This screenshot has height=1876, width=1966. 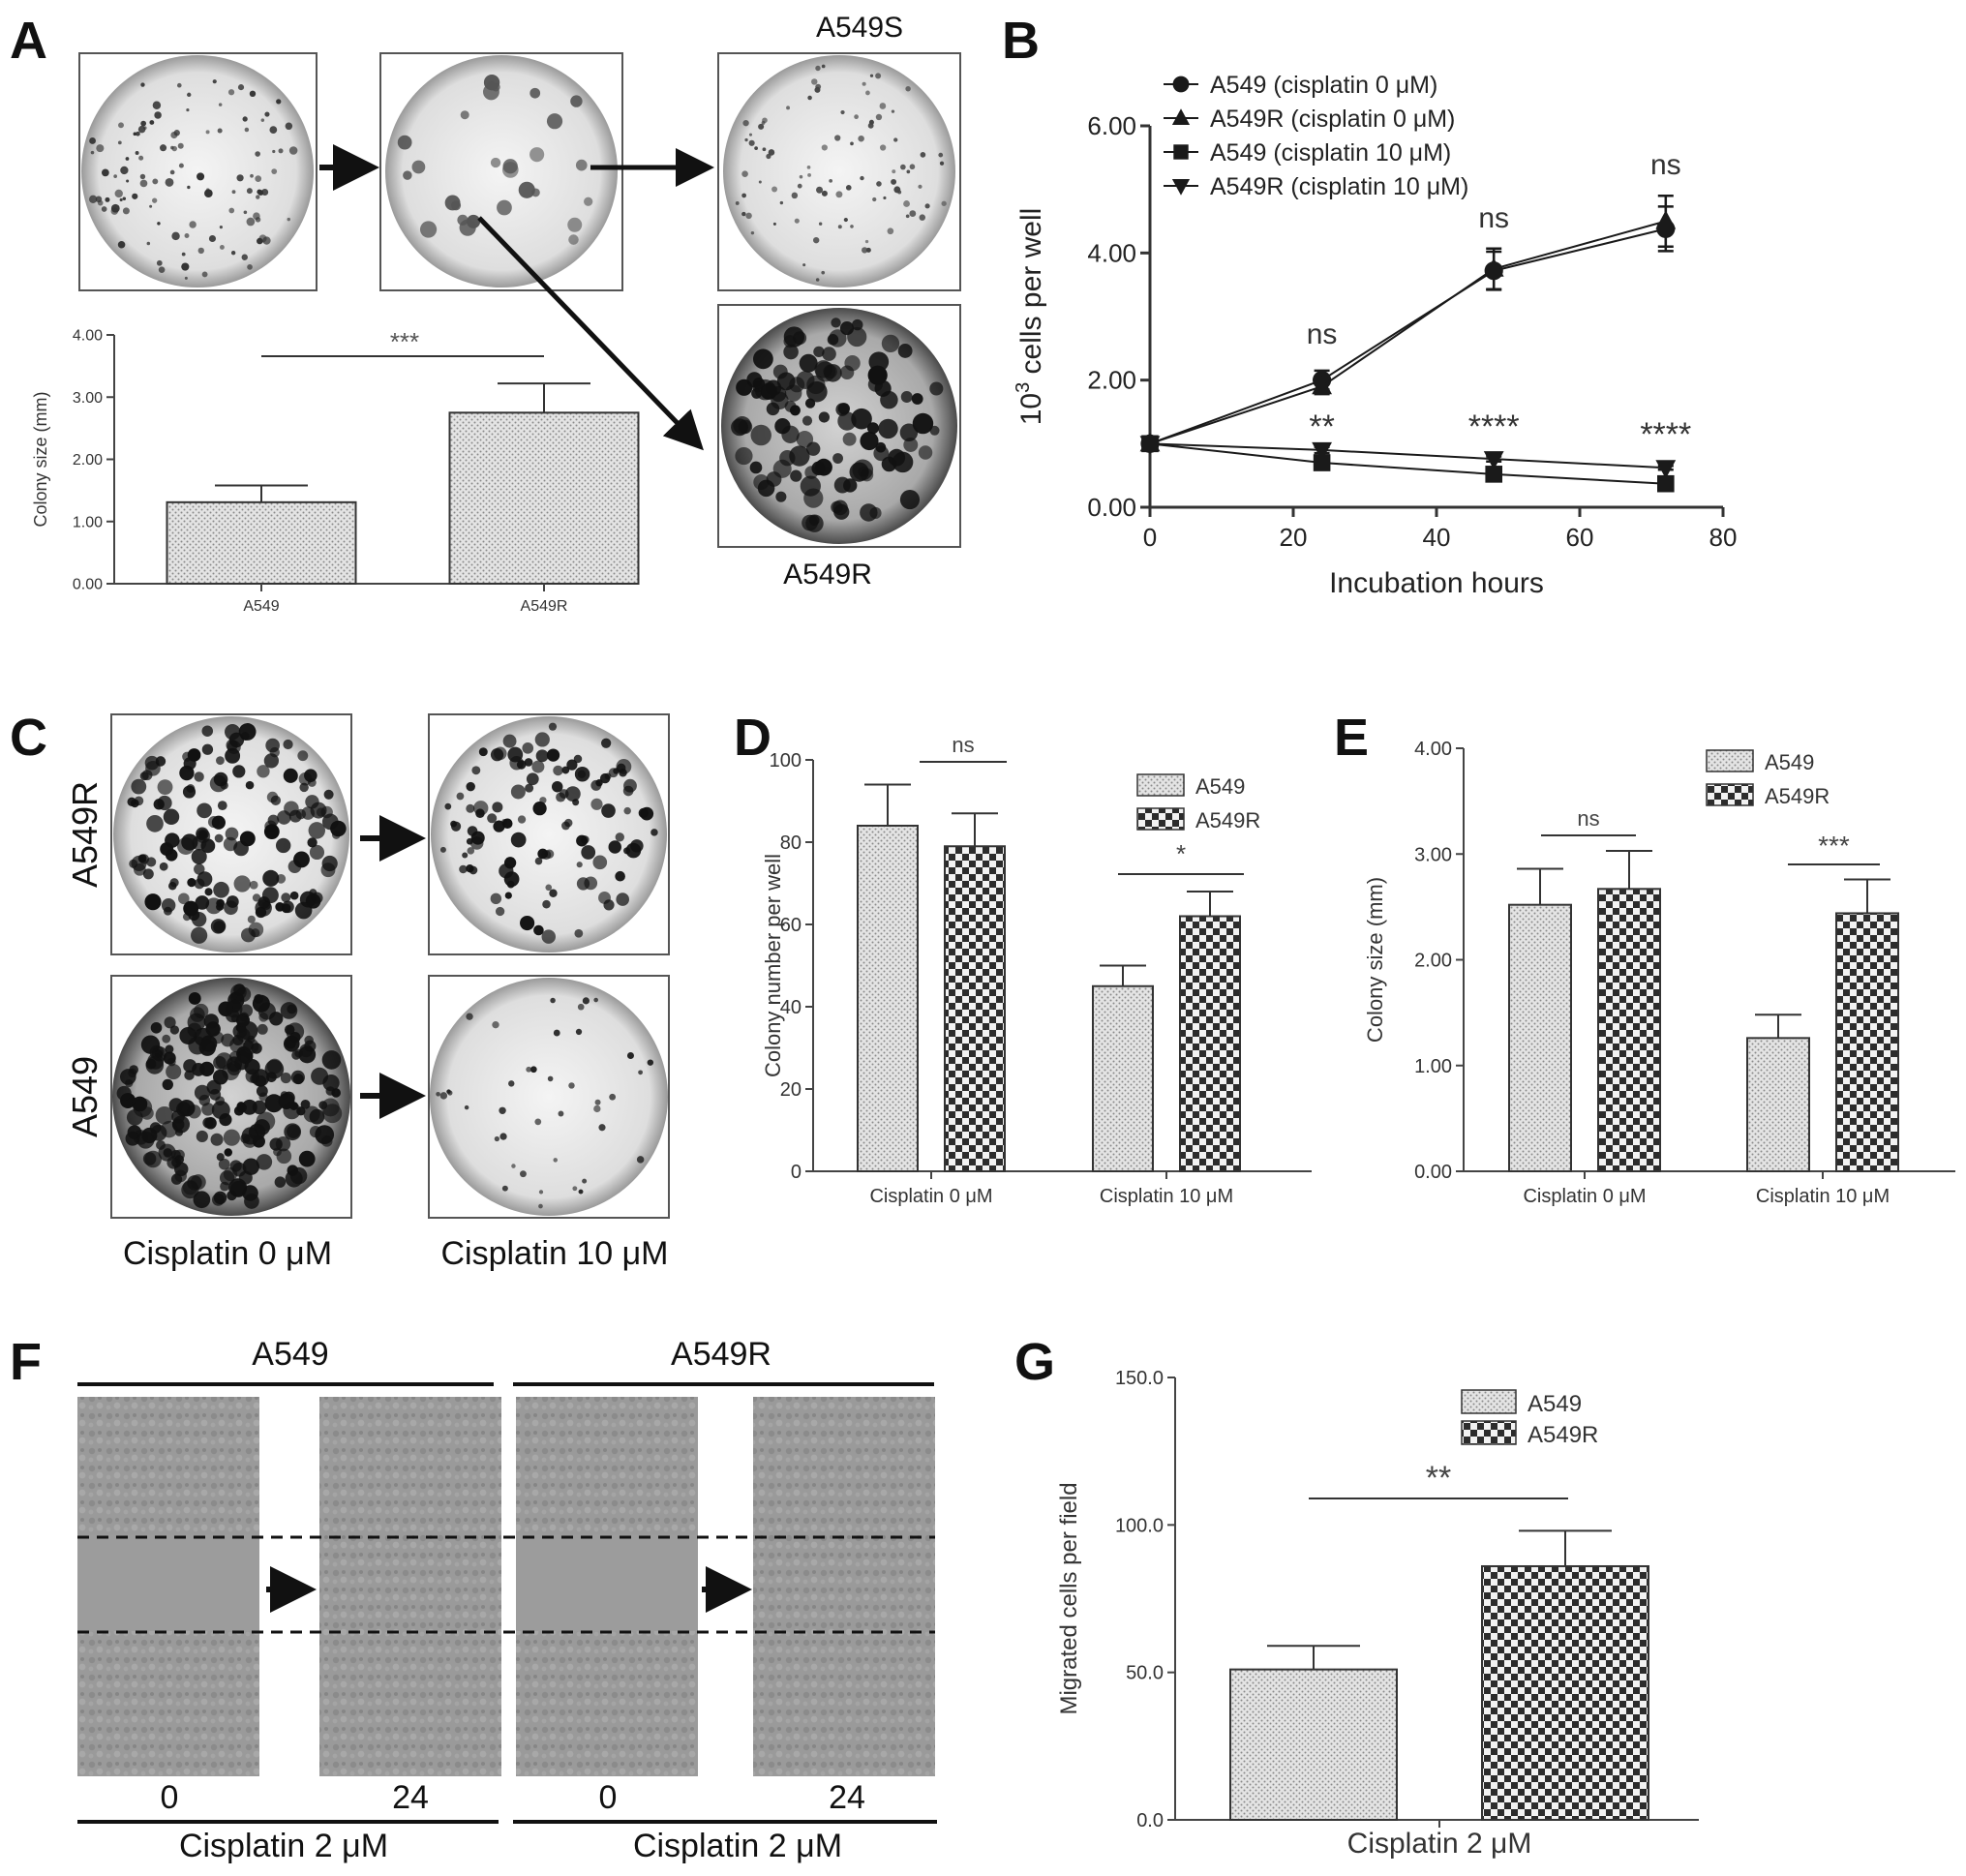 What do you see at coordinates (1834, 846) in the screenshot?
I see `significance-marker: ***` at bounding box center [1834, 846].